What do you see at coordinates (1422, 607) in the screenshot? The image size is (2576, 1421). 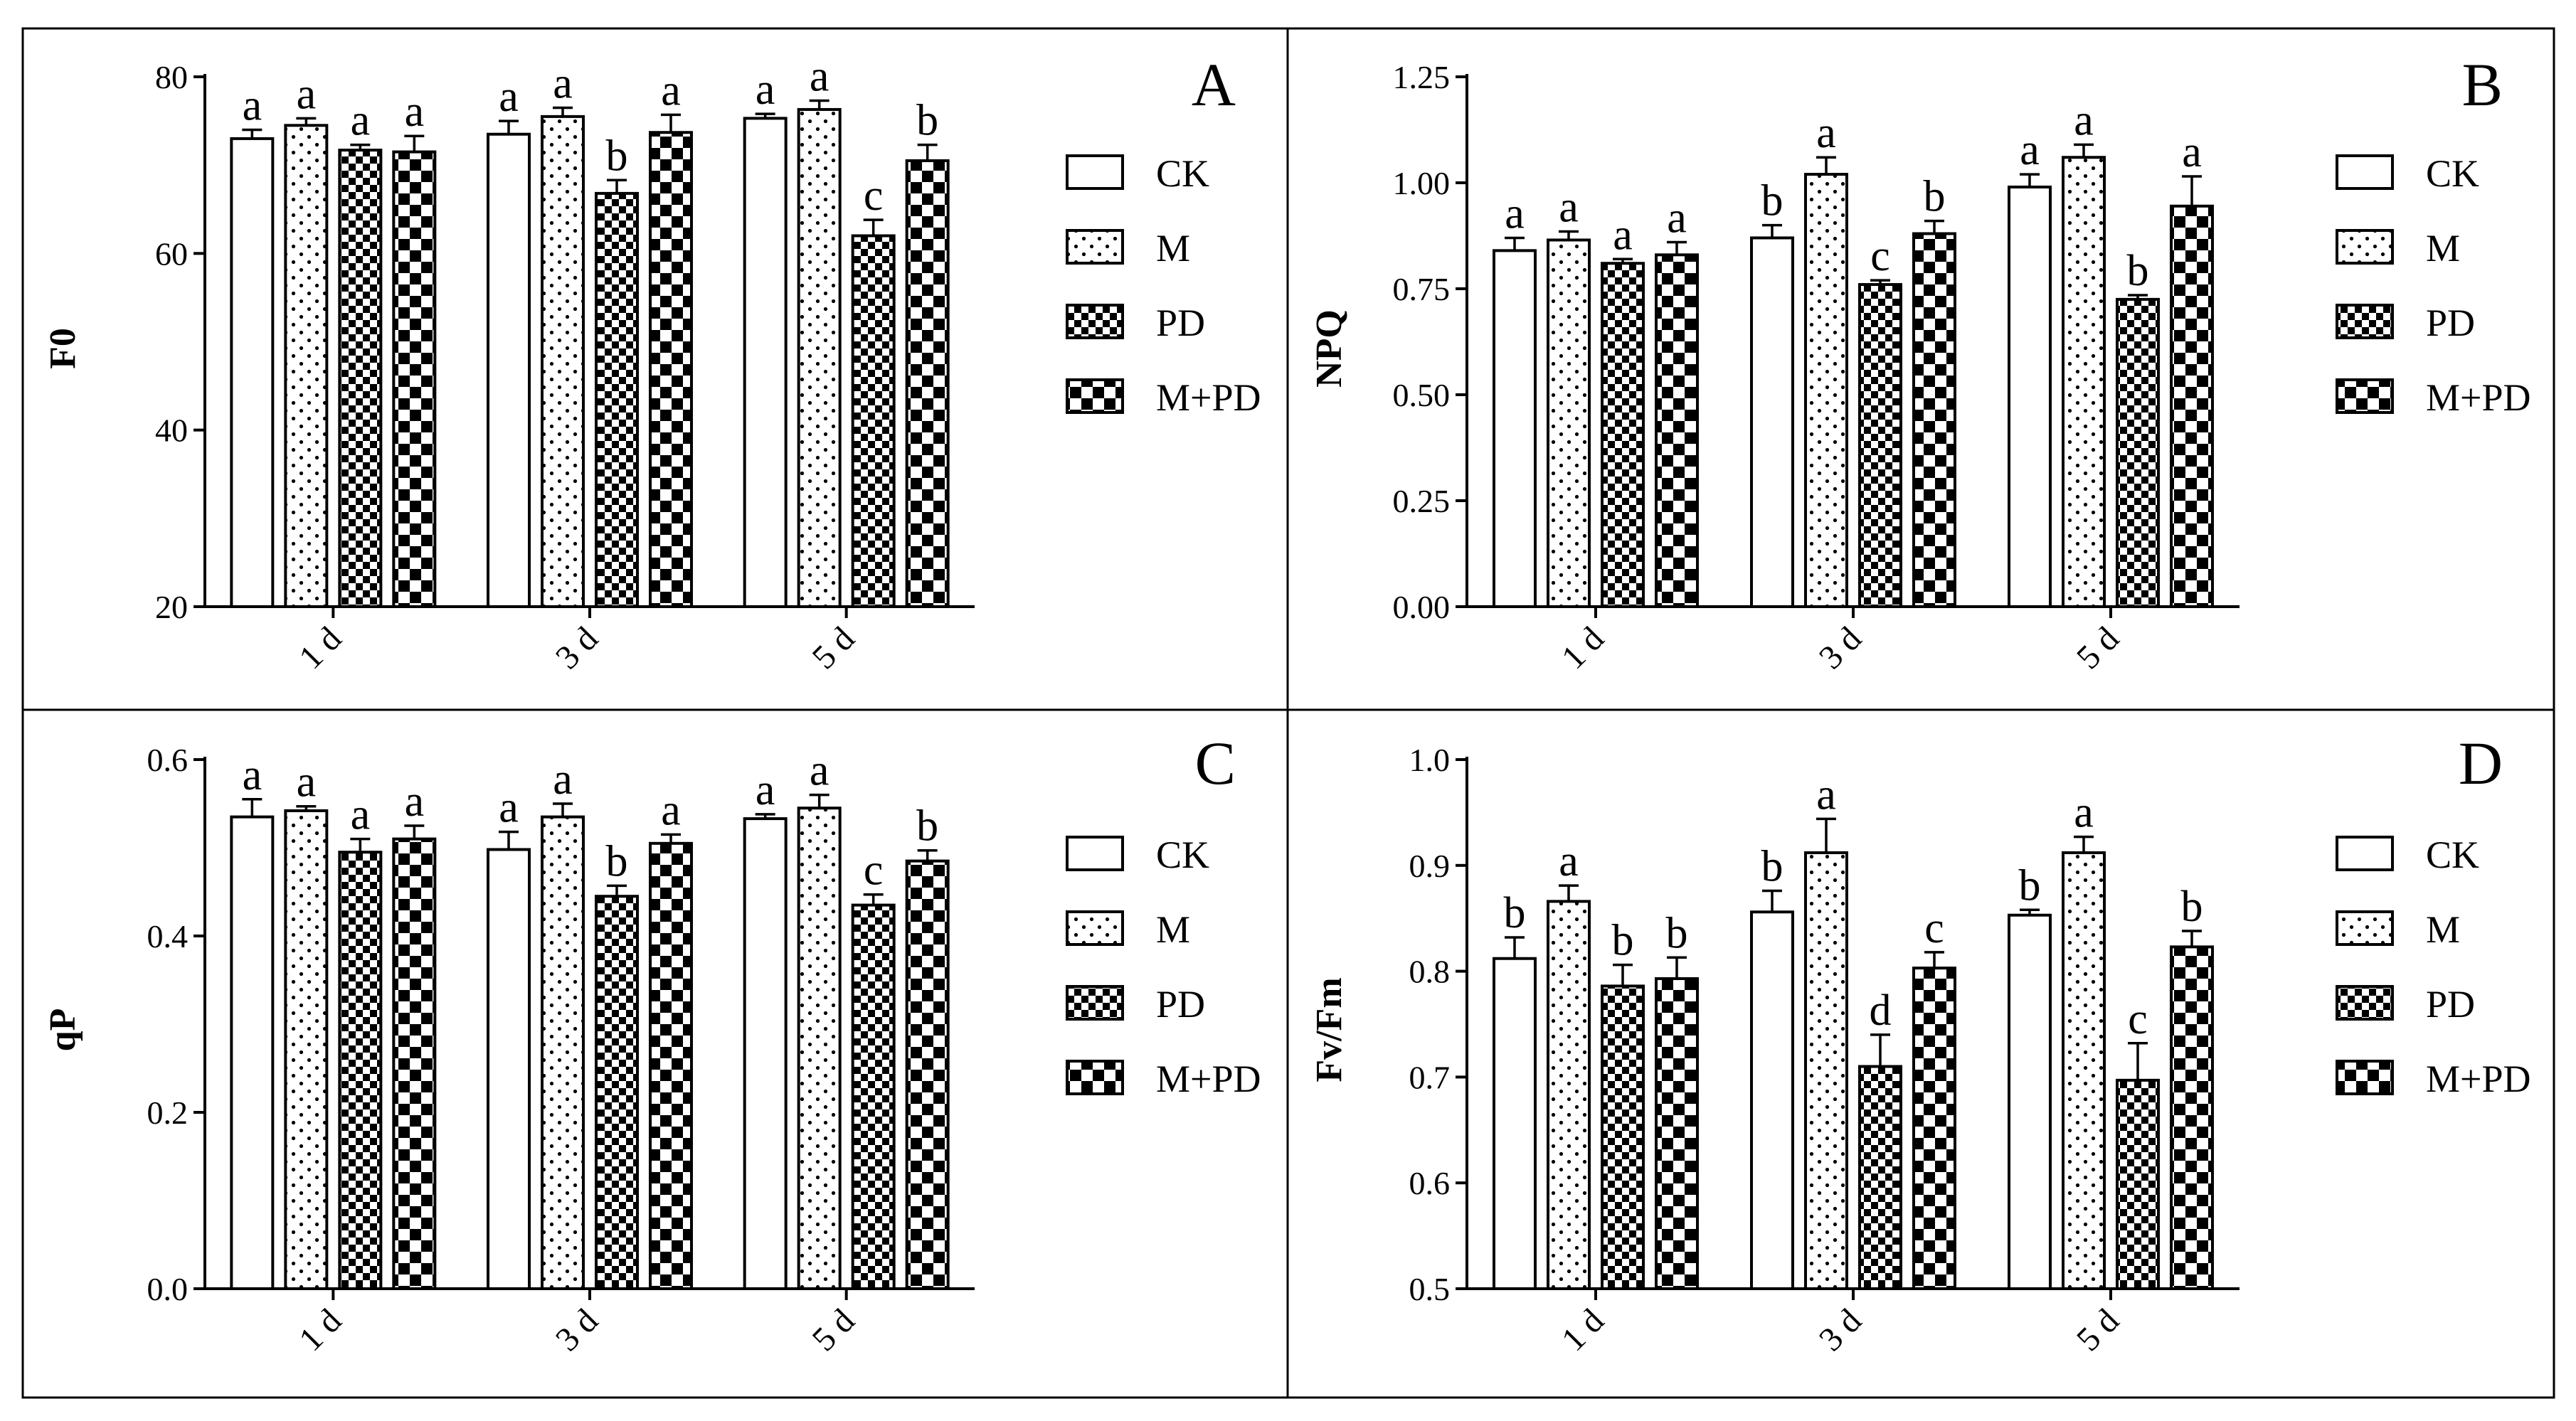 I see `y-tick-label: 0.00` at bounding box center [1422, 607].